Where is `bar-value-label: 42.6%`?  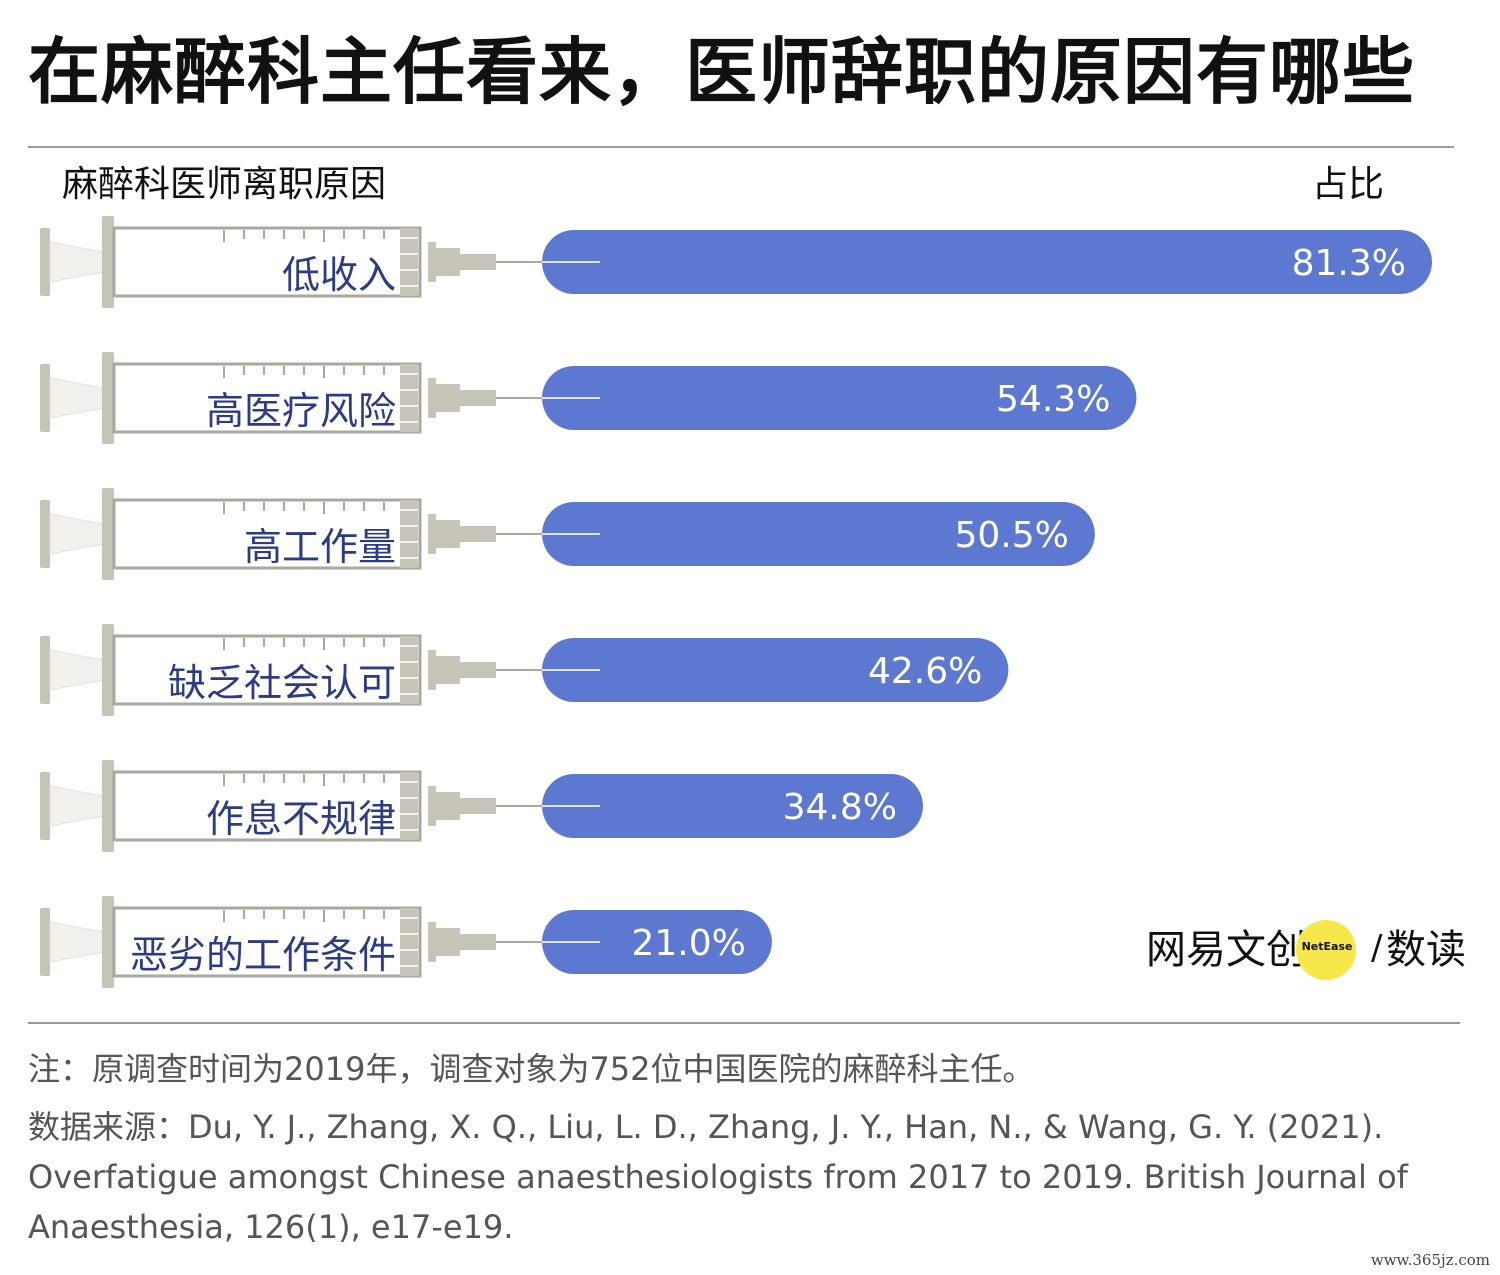
bar-value-label: 42.6% is located at coordinates (925, 671).